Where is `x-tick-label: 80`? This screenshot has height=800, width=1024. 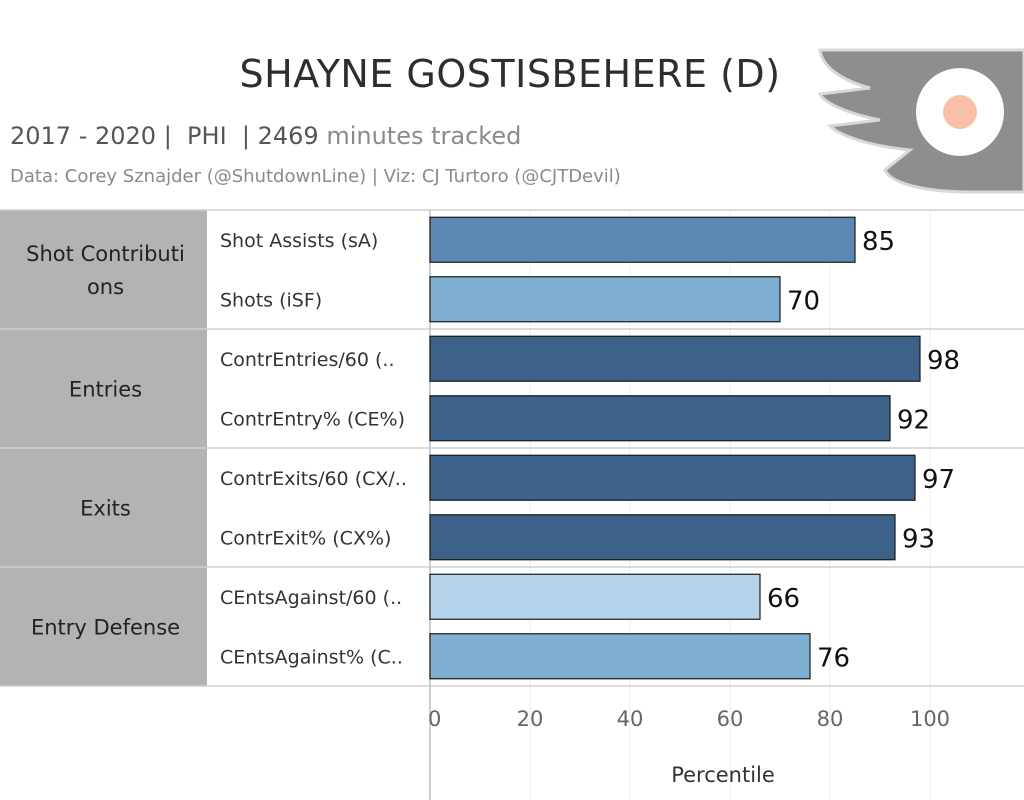 x-tick-label: 80 is located at coordinates (830, 719).